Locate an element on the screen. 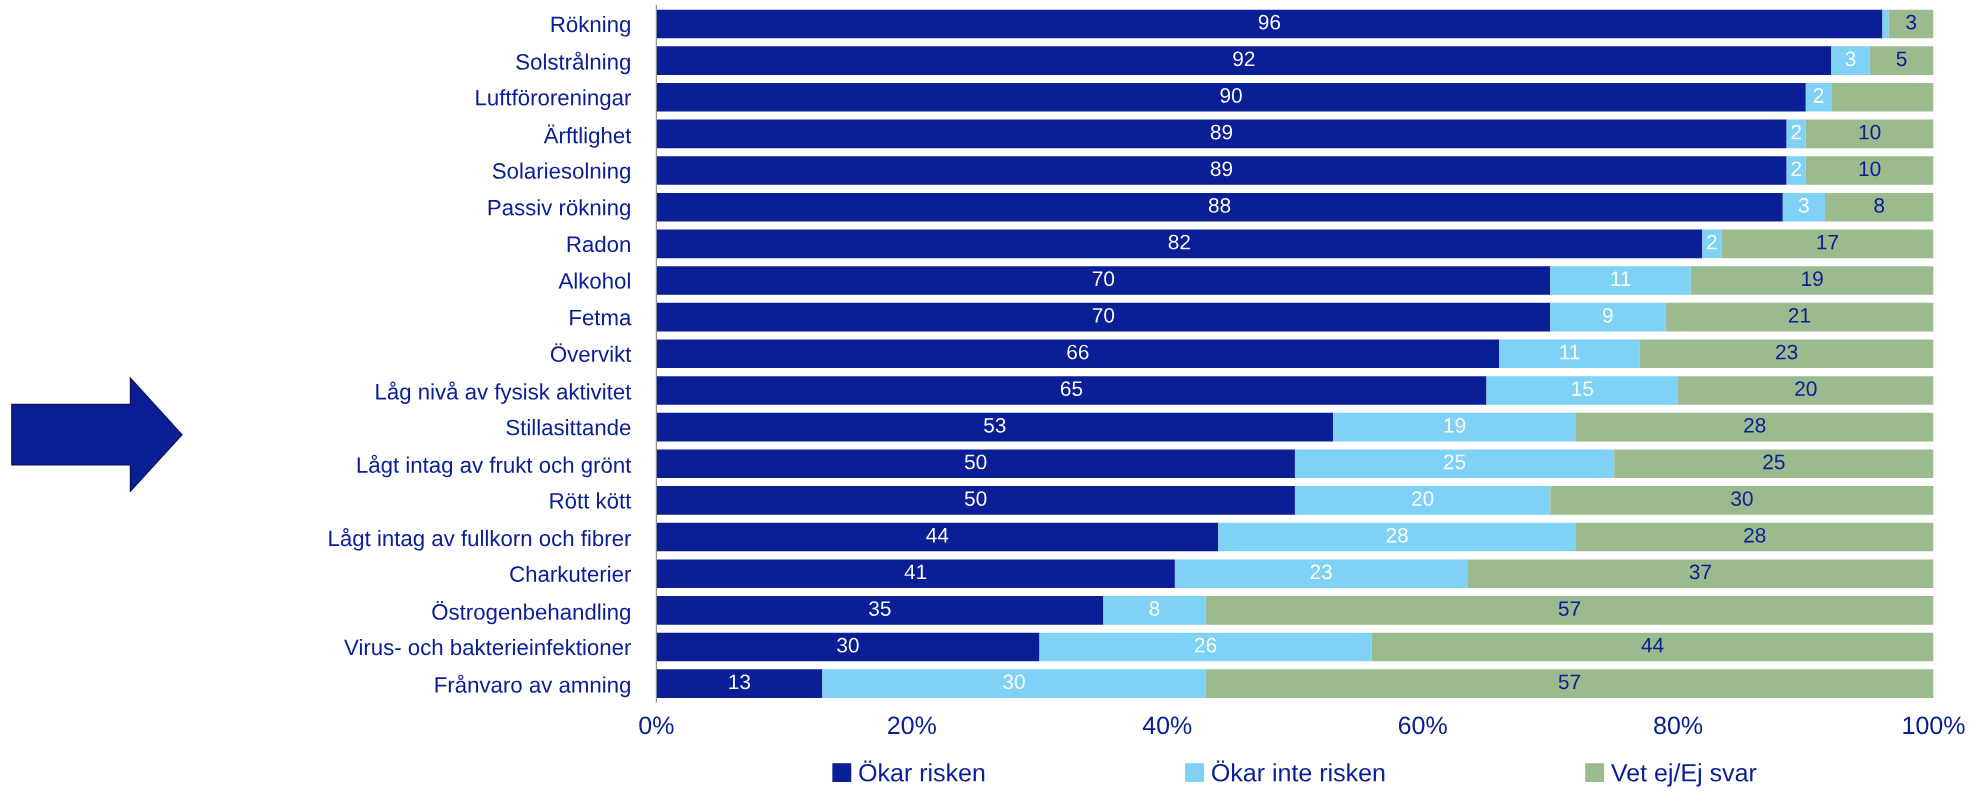 The width and height of the screenshot is (1977, 805). data-label: 82 is located at coordinates (1179, 242).